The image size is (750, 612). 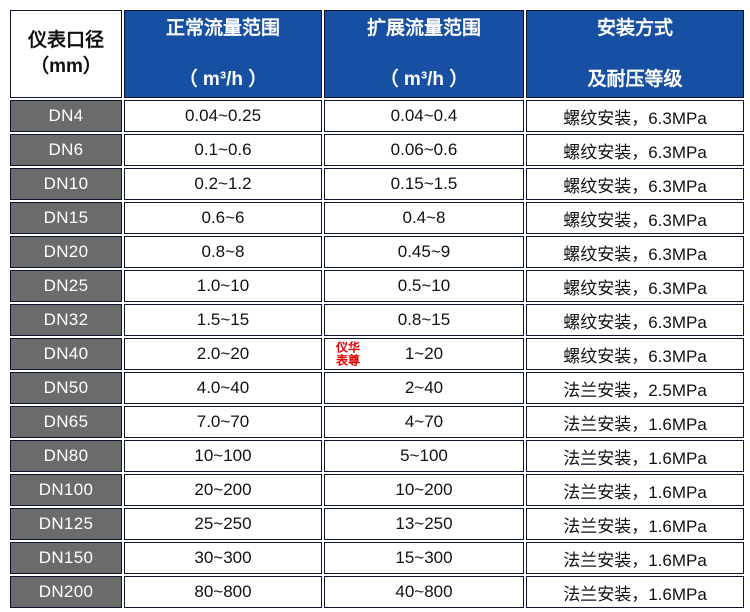 I want to click on cell-normal-text: 1.5~15, so click(x=223, y=319).